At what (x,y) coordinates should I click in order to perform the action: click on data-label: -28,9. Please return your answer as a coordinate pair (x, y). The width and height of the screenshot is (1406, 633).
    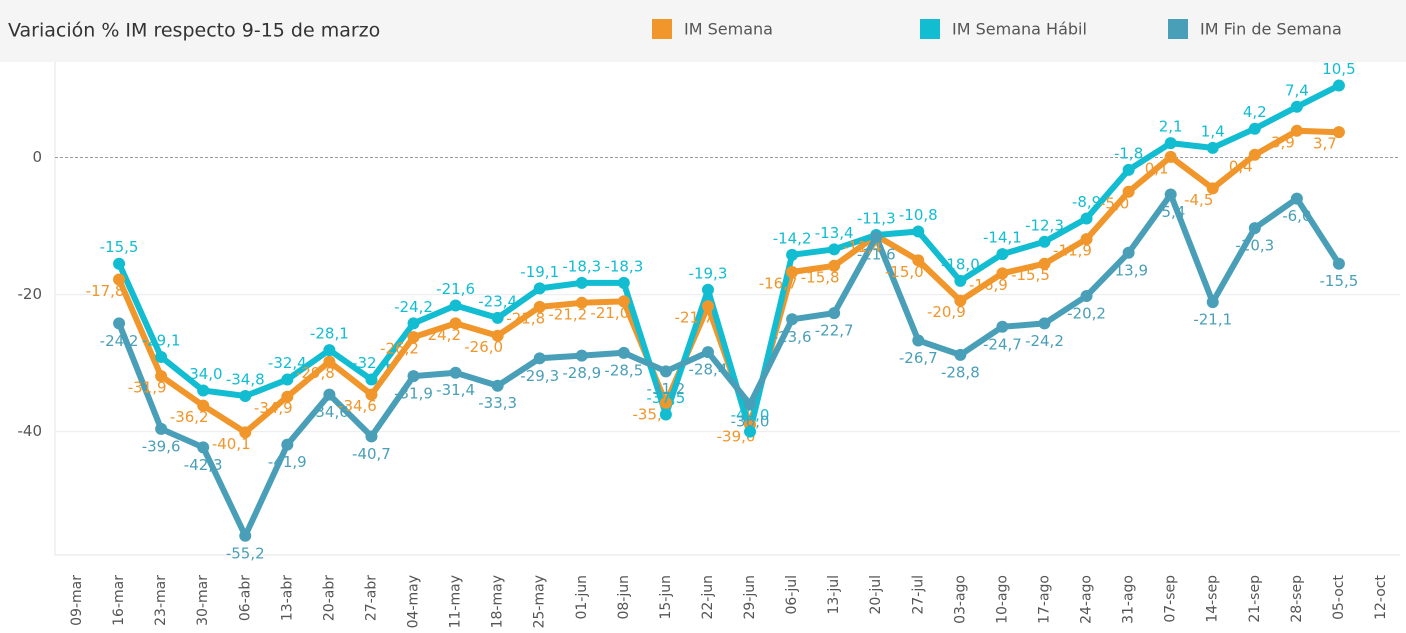
    Looking at the image, I should click on (581, 373).